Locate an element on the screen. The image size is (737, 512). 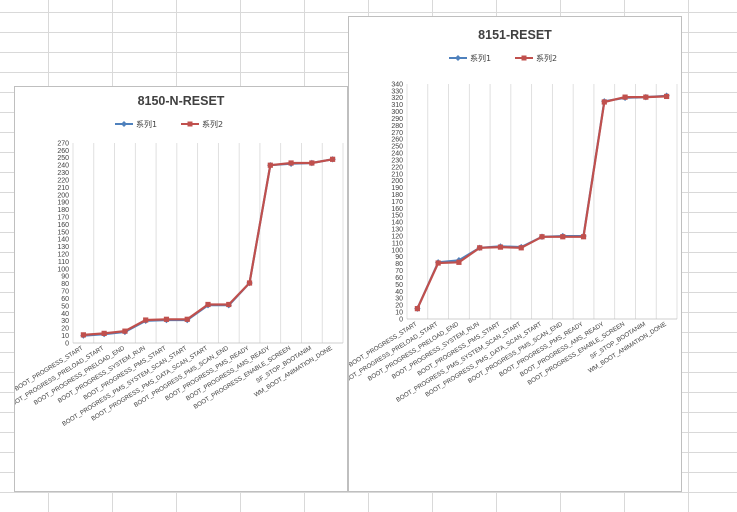
chart-title: 8151-RESET is located at coordinates (515, 35).